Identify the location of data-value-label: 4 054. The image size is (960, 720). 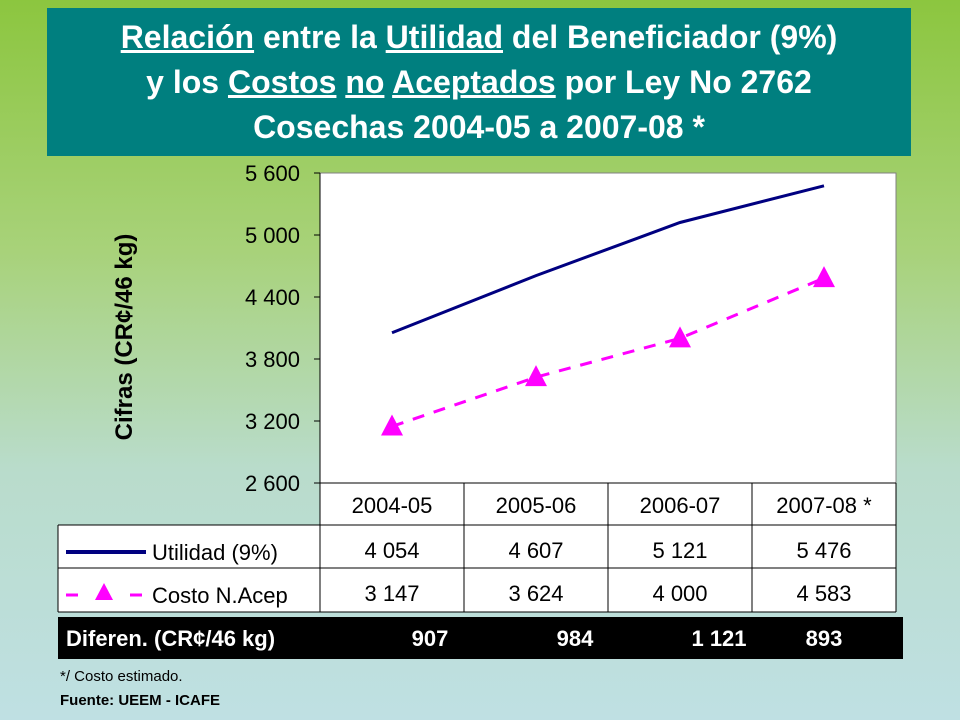
(391, 550).